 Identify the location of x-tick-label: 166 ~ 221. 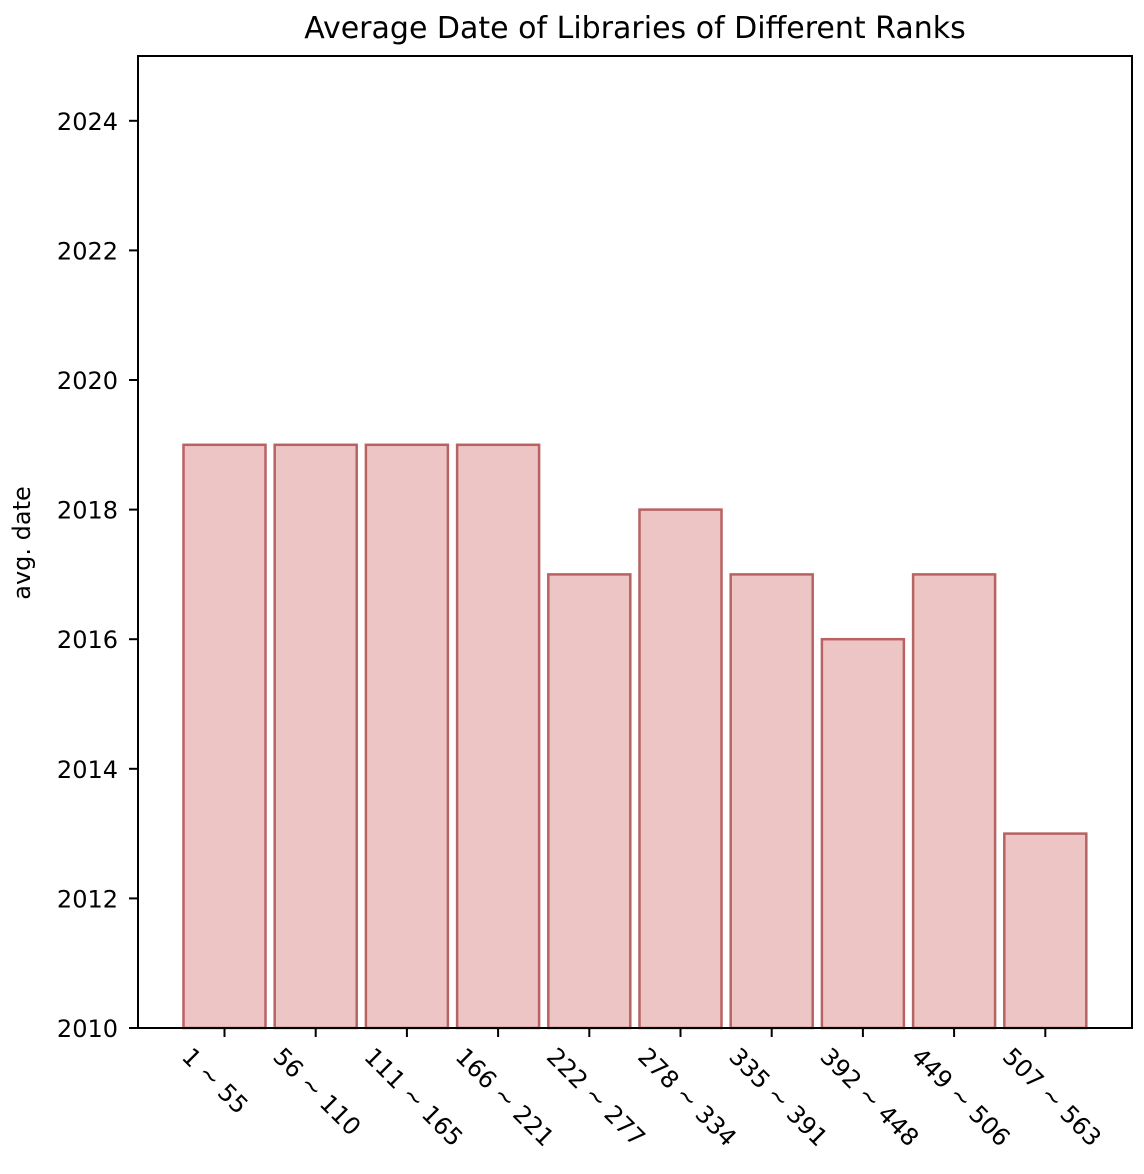
(505, 1097).